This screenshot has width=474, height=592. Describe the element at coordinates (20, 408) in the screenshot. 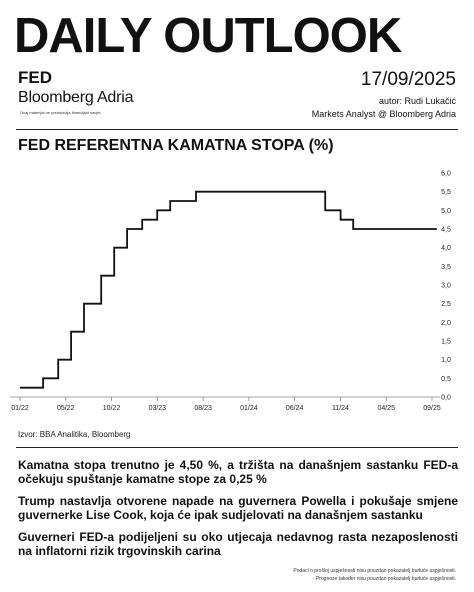

I see `x-tick-label: 01/22` at that location.